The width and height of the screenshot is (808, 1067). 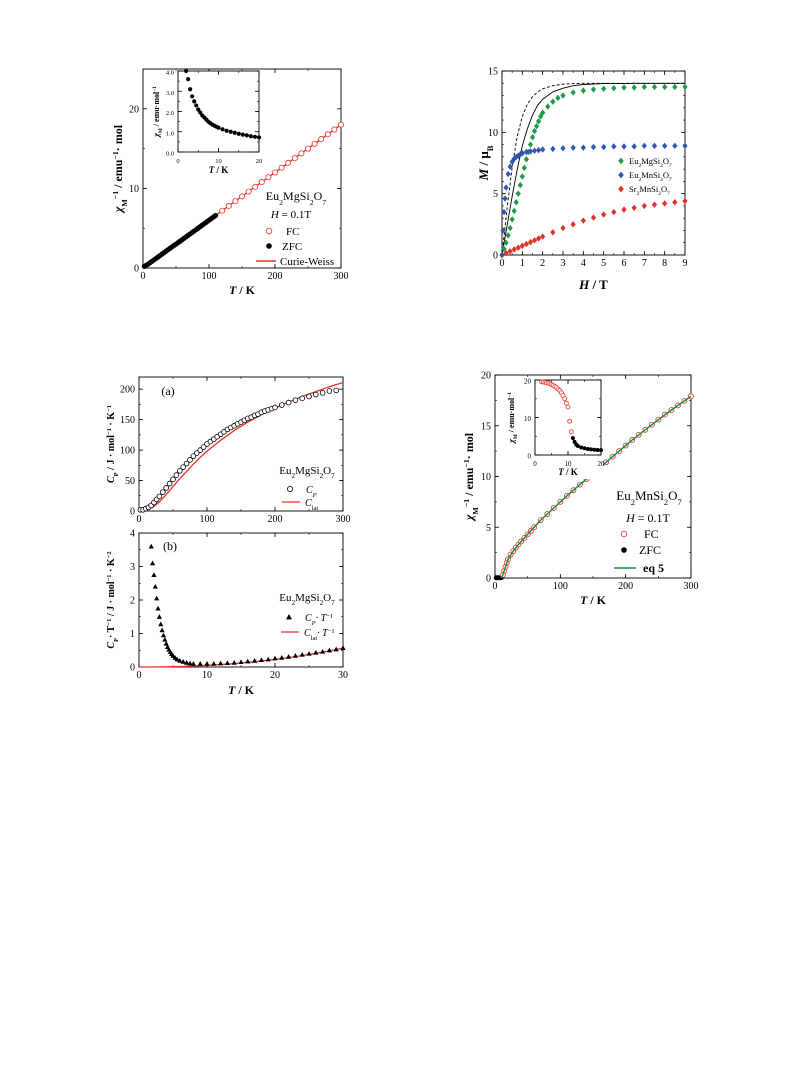 What do you see at coordinates (485, 163) in the screenshot?
I see `mh-ylabel: M / μB` at bounding box center [485, 163].